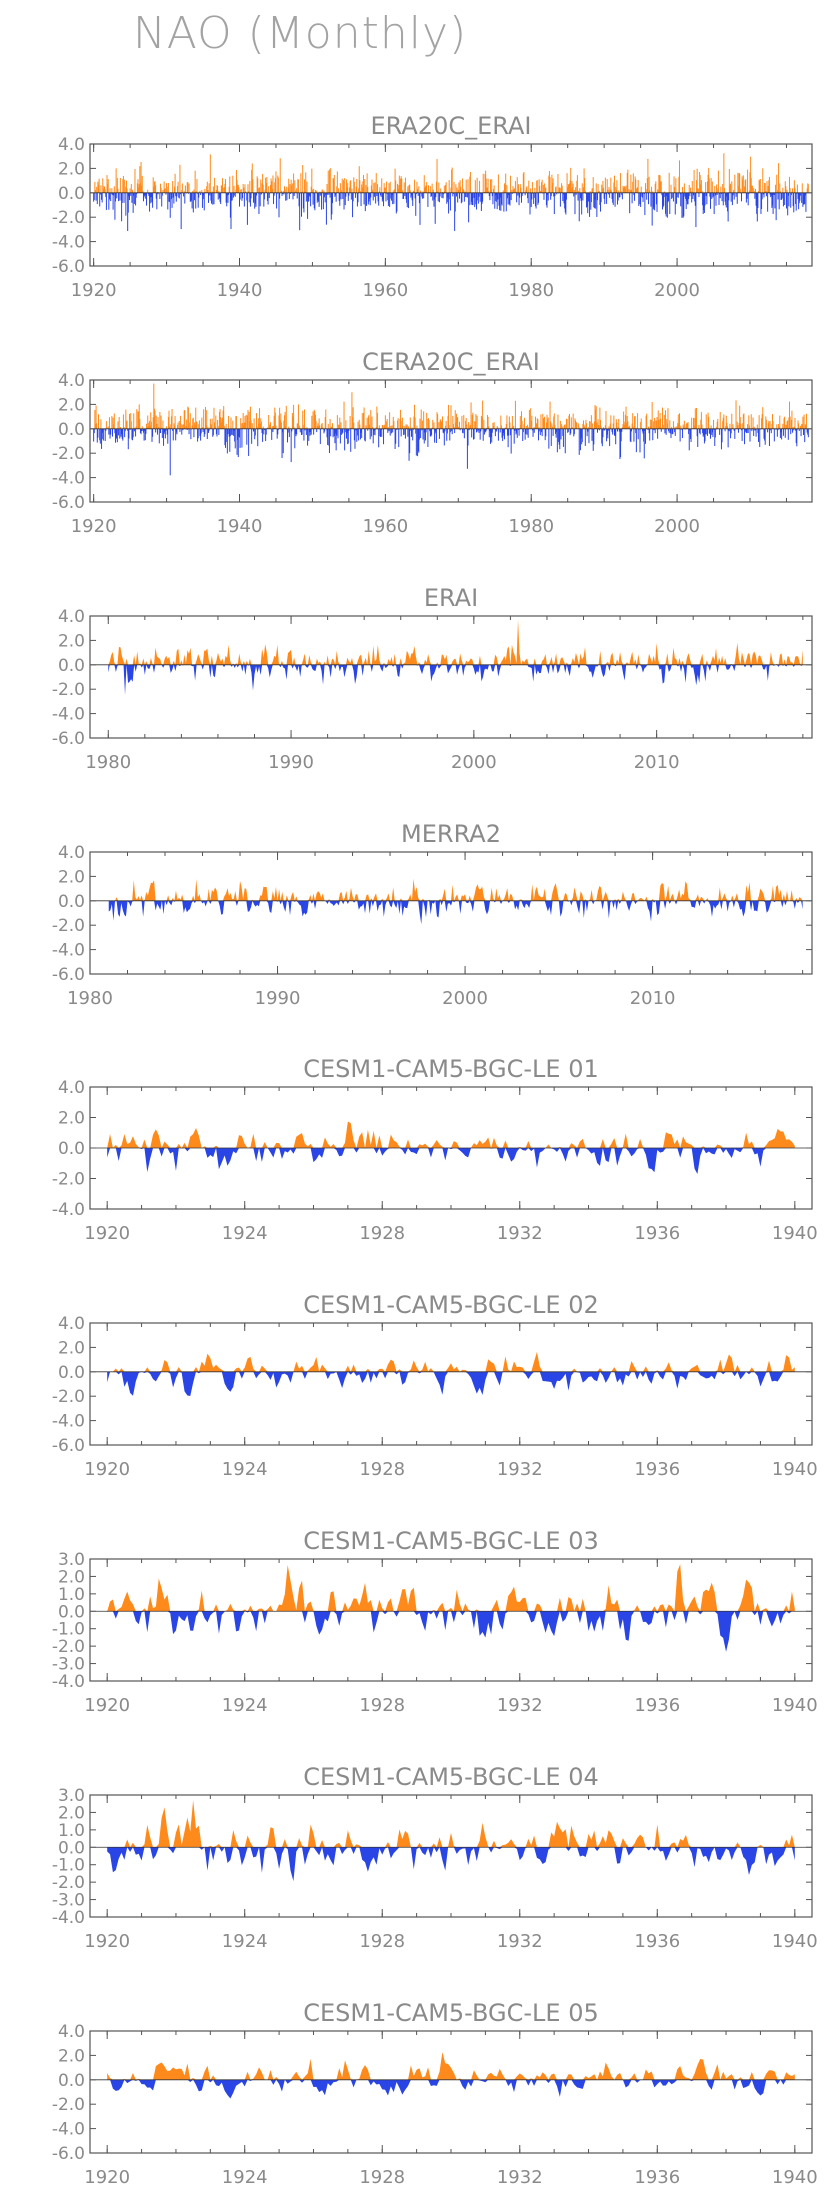  Describe the element at coordinates (451, 1069) in the screenshot. I see `chart-title: CESM1-CAM5-BGC-LE 01` at that location.